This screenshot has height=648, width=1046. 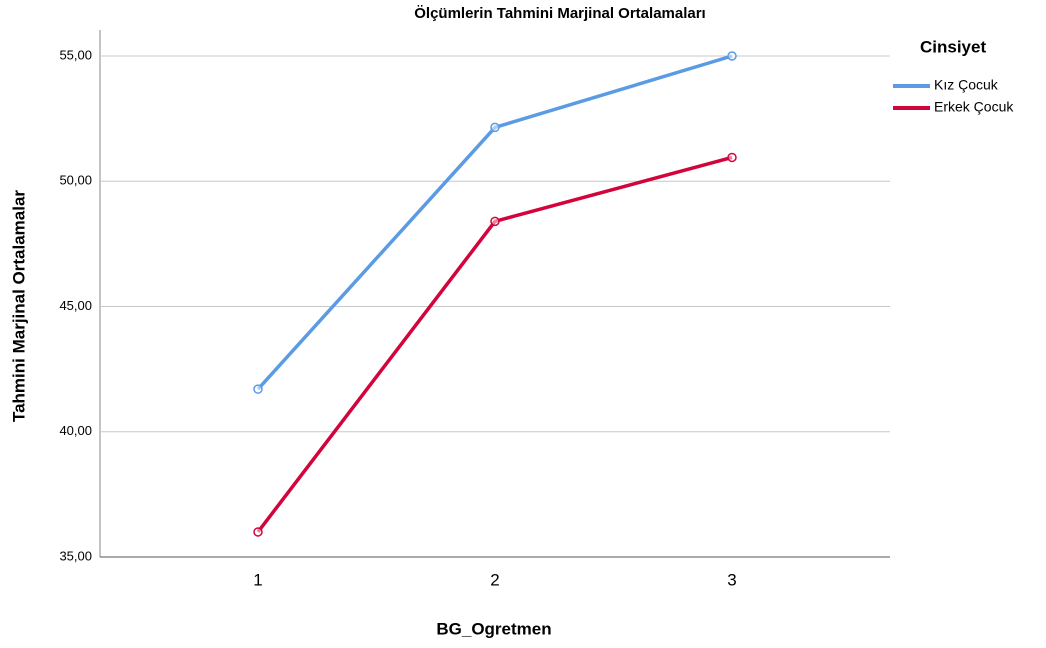 I want to click on y-axis-label: Tahmini Marjinal Ortalamalar, so click(x=18, y=306).